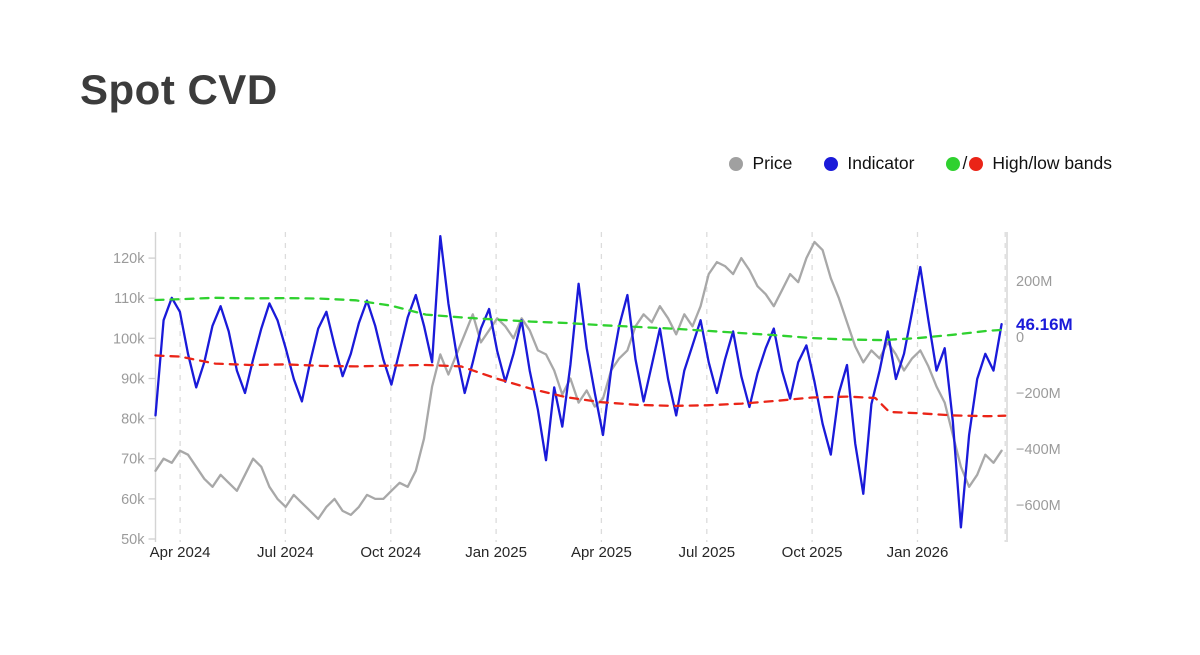  Describe the element at coordinates (129, 259) in the screenshot. I see `y-axis-label-left: 120k` at that location.